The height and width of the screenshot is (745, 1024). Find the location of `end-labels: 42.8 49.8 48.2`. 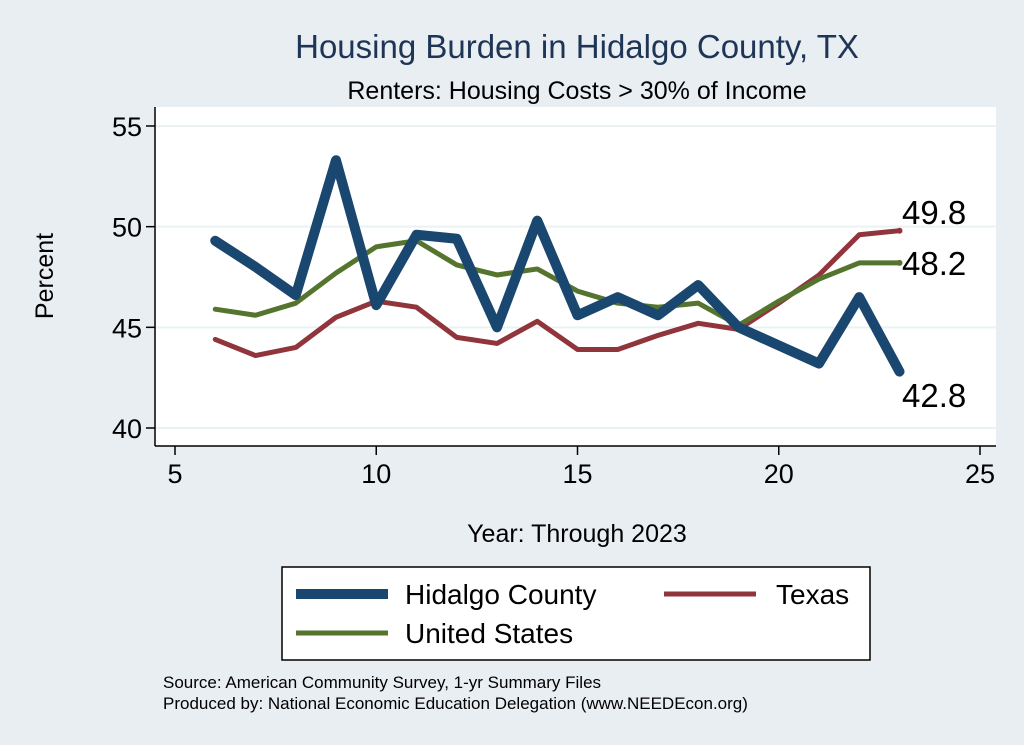

end-labels: 42.8 49.8 48.2 is located at coordinates (934, 304).